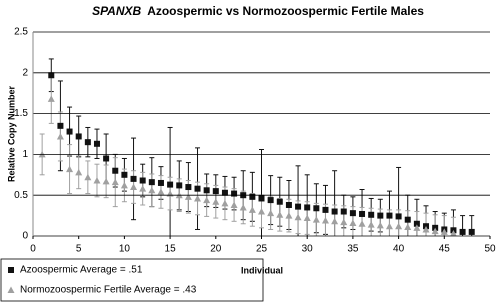 The height and width of the screenshot is (302, 500). What do you see at coordinates (125, 249) in the screenshot?
I see `x-tick-label: 10` at bounding box center [125, 249].